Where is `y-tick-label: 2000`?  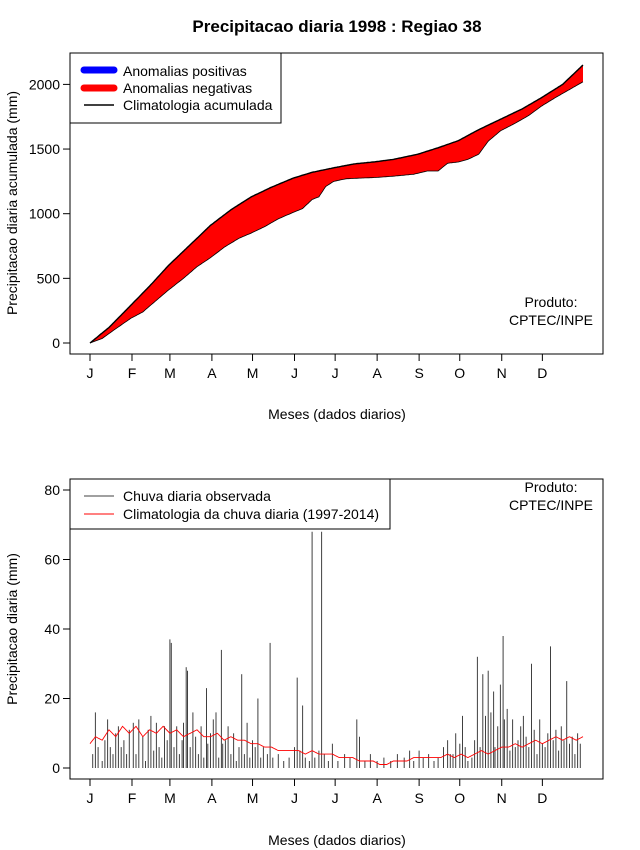
y-tick-label: 2000 is located at coordinates (44, 84).